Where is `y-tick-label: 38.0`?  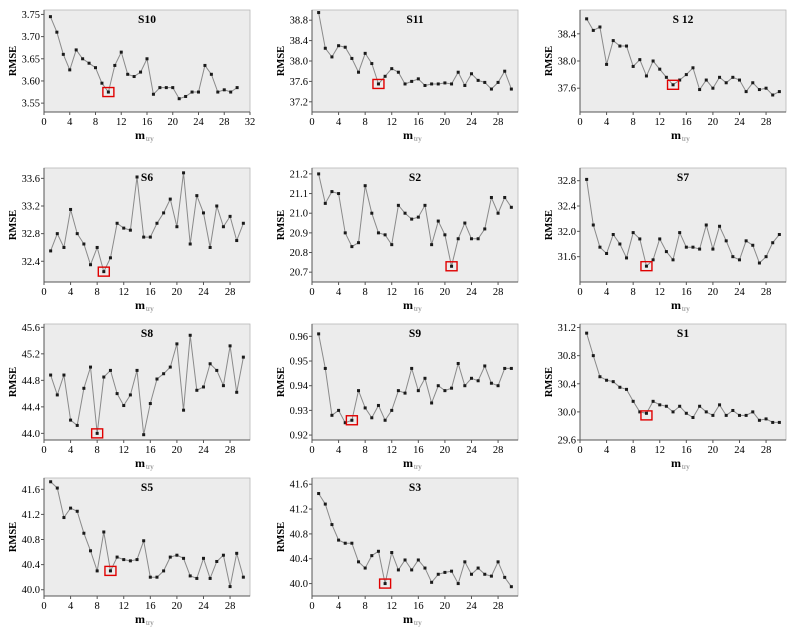
y-tick-label: 38.0 is located at coordinates (299, 62).